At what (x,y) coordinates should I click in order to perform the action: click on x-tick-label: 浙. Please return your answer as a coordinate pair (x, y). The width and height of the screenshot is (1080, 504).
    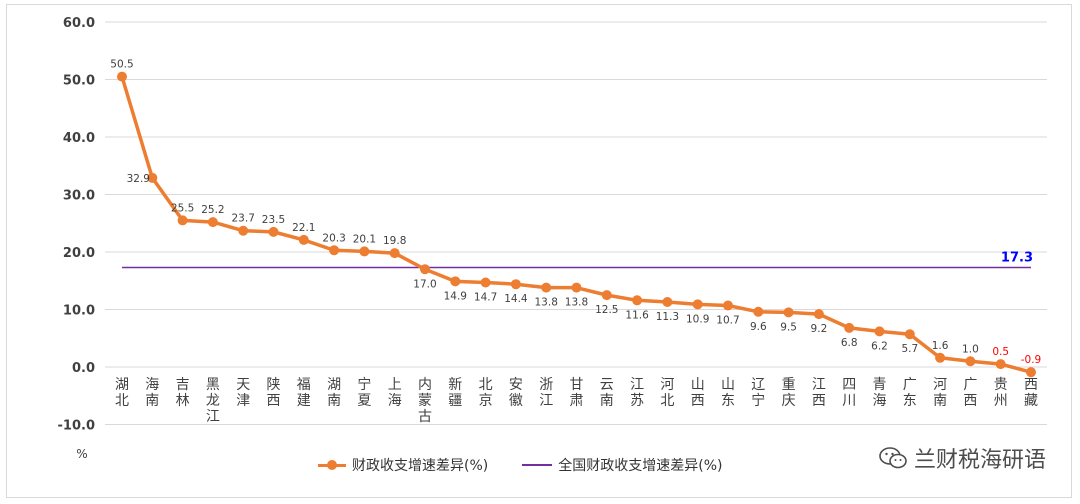
    Looking at the image, I should click on (546, 385).